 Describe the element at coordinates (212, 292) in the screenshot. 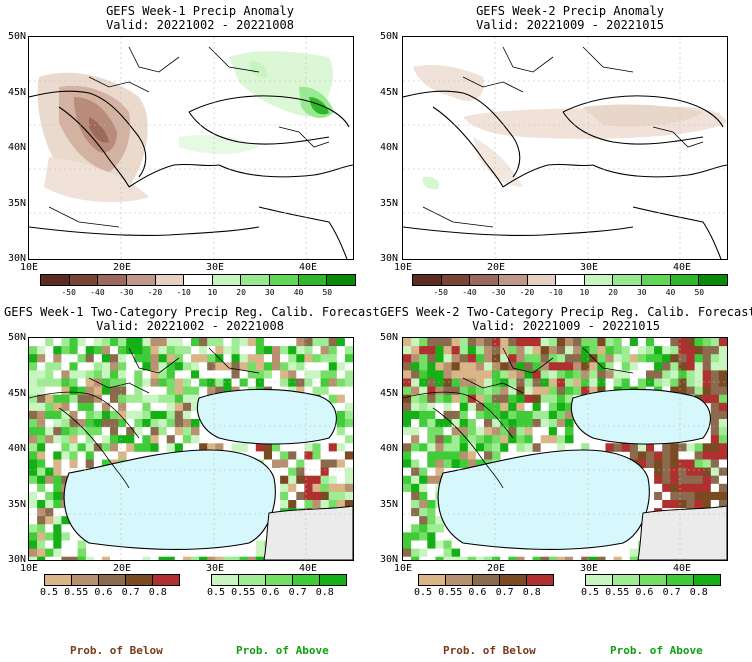

I see `colorbar-tick-label: 10` at that location.